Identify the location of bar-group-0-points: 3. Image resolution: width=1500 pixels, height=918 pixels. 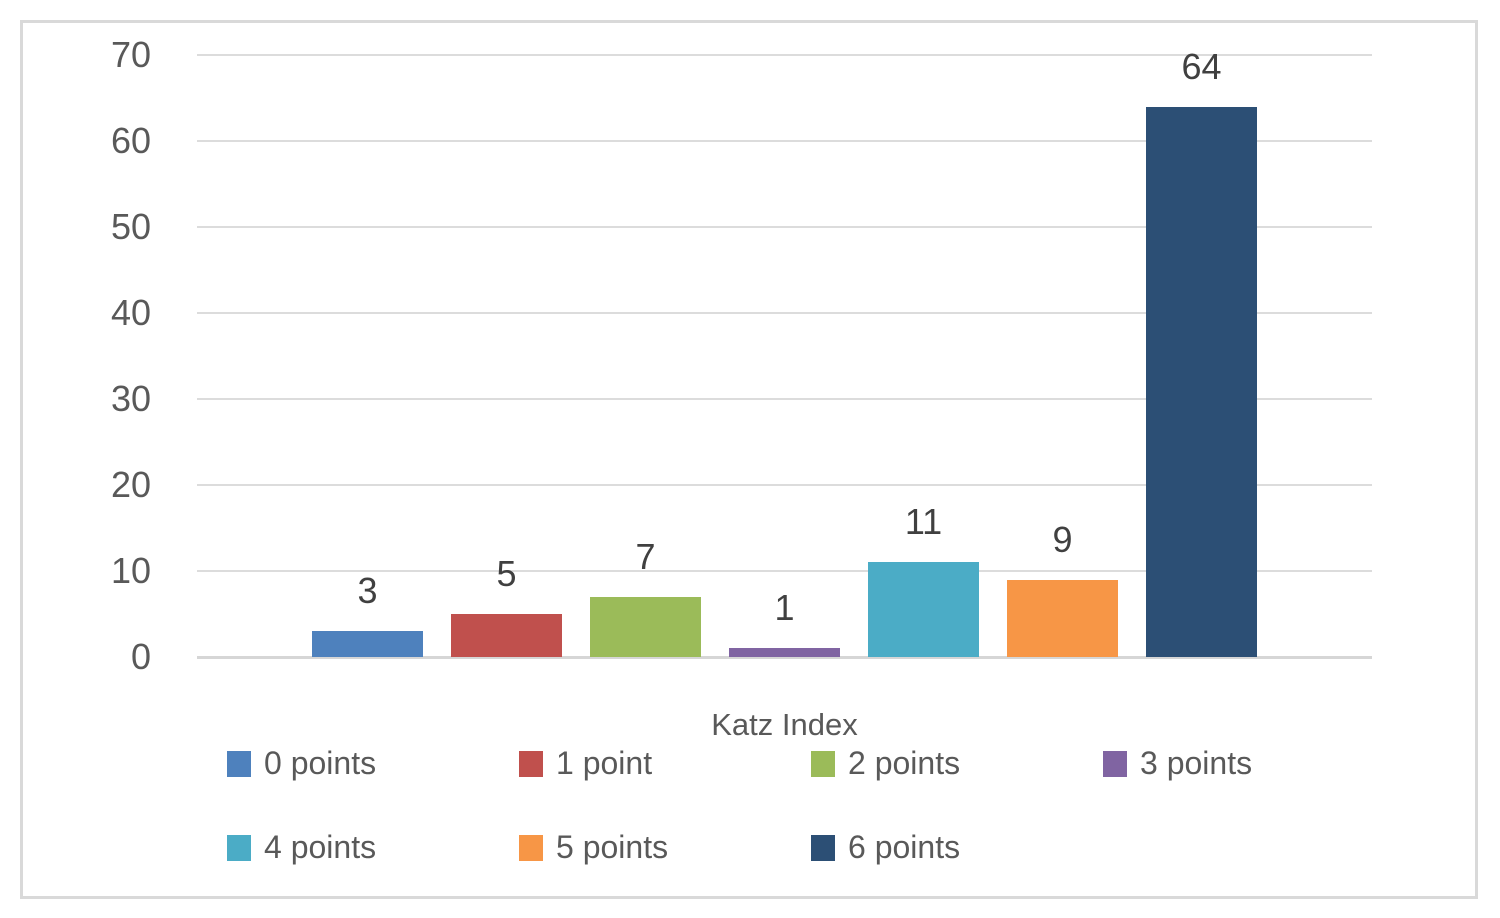
(367, 614).